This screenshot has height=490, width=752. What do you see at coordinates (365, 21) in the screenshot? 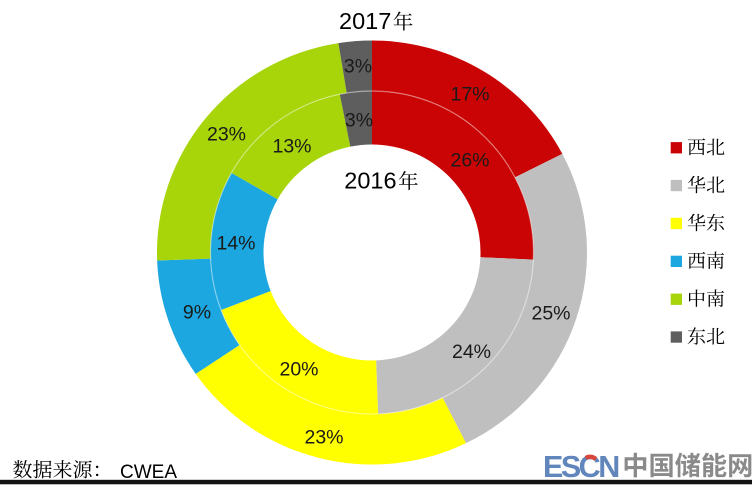
I see `svg-text: 2017` at bounding box center [365, 21].